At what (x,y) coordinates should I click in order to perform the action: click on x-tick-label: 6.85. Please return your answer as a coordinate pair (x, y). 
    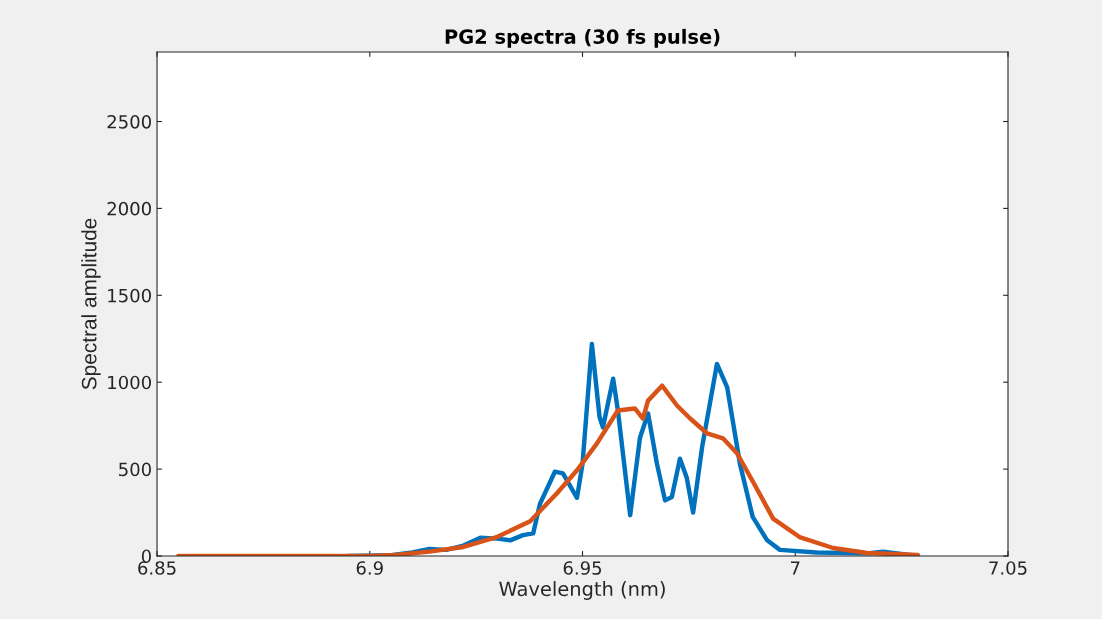
    Looking at the image, I should click on (157, 568).